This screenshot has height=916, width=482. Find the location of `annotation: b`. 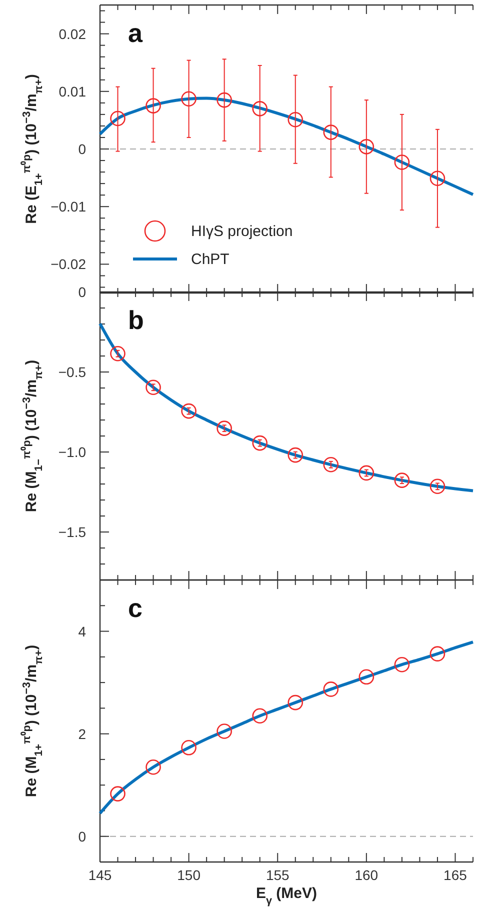

annotation: b is located at coordinates (136, 320).